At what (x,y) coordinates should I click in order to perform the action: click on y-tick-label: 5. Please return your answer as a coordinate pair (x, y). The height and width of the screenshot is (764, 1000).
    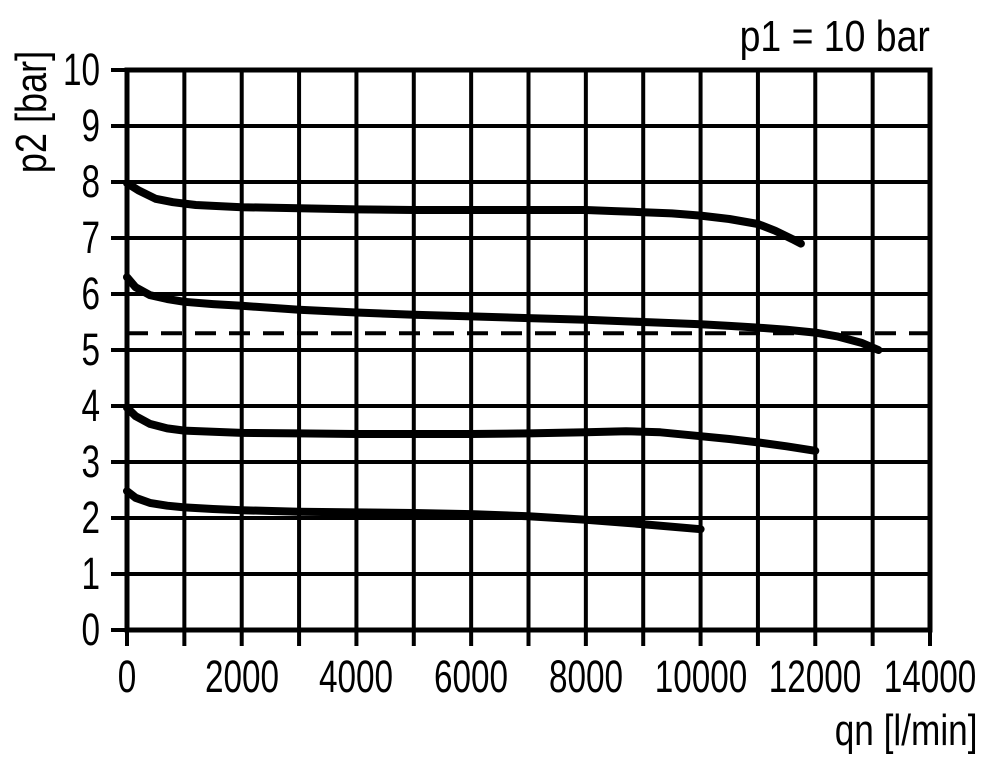
    Looking at the image, I should click on (90, 349).